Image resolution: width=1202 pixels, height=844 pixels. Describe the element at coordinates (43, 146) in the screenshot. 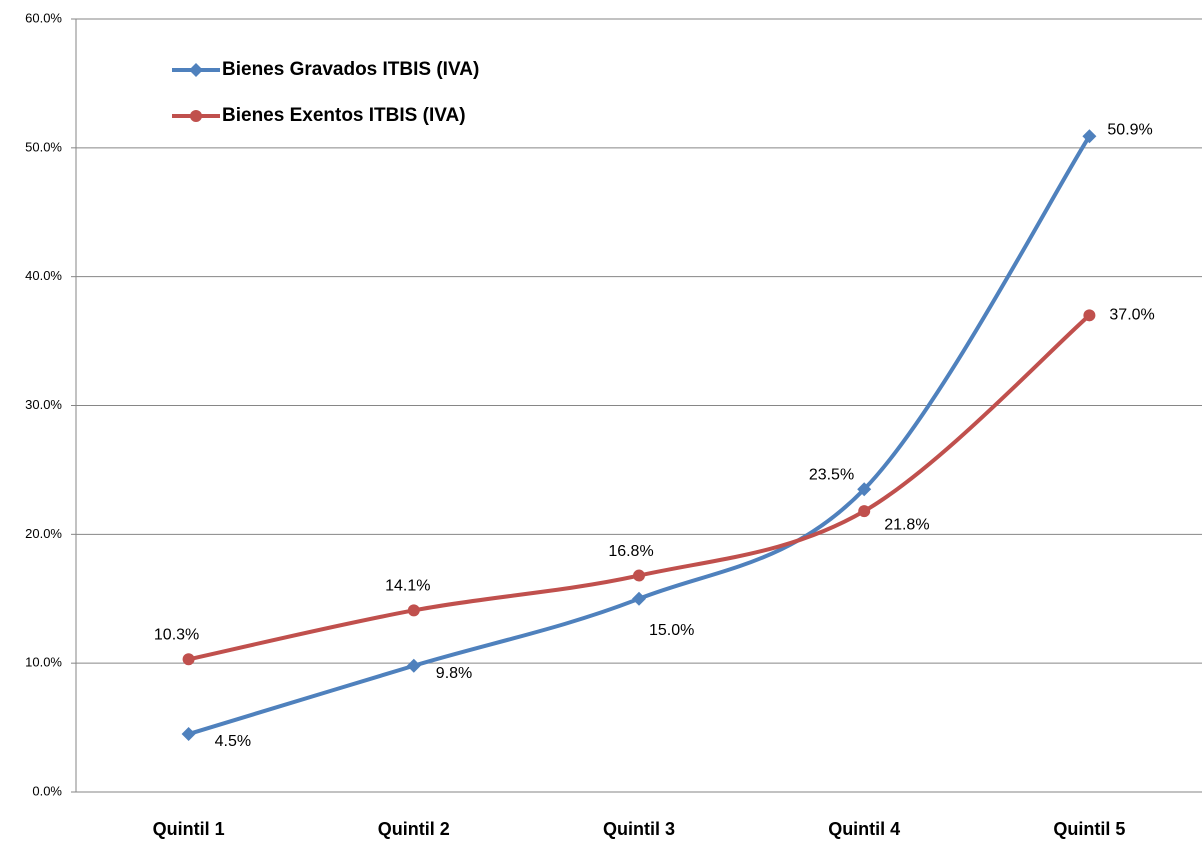

I see `y-tick-label: 50.0%` at that location.